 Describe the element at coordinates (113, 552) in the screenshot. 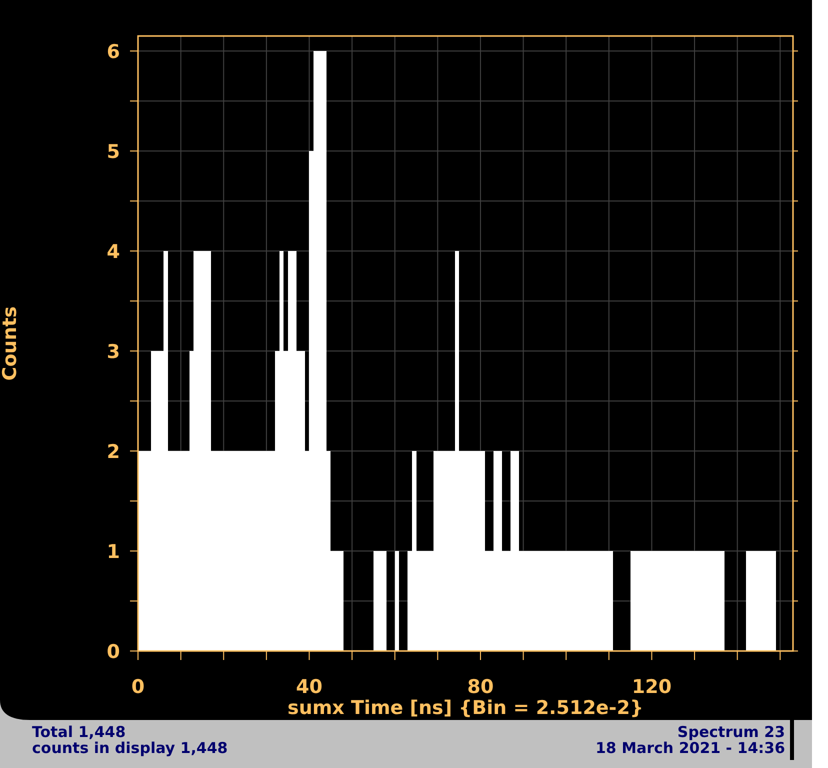

I see `y-tick-label: 1` at that location.